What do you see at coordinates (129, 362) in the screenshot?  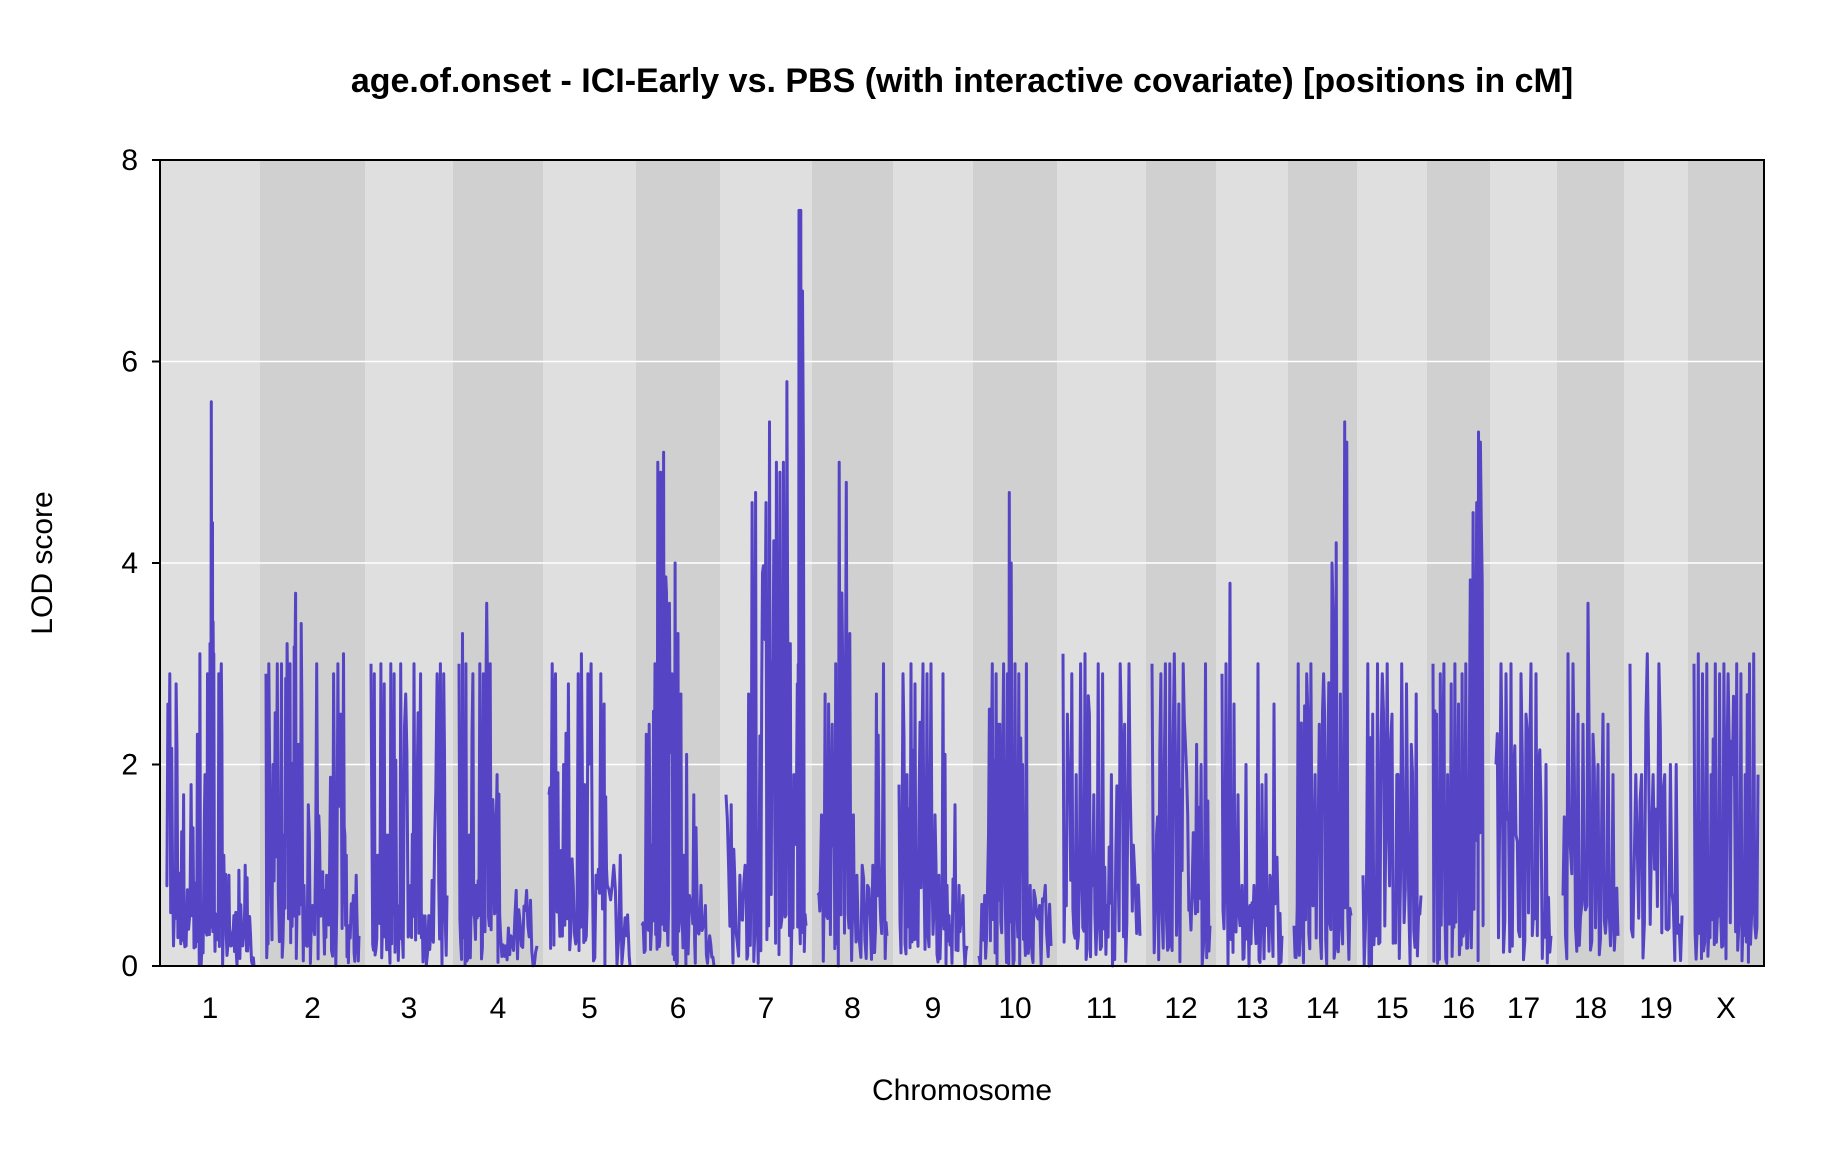 I see `y-tick-label-6: 6` at bounding box center [129, 362].